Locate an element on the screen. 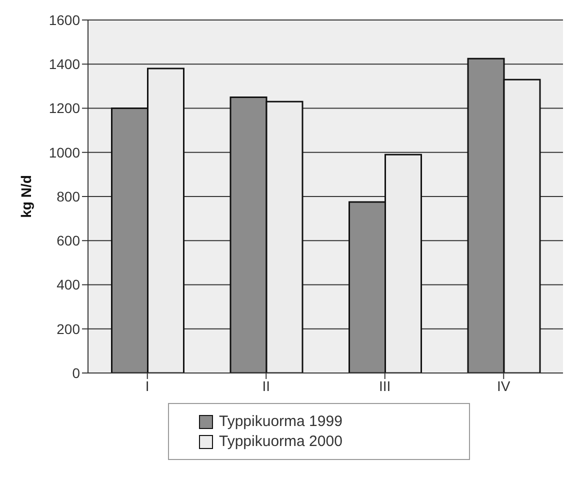 The image size is (583, 482). x-tick-label: III is located at coordinates (385, 386).